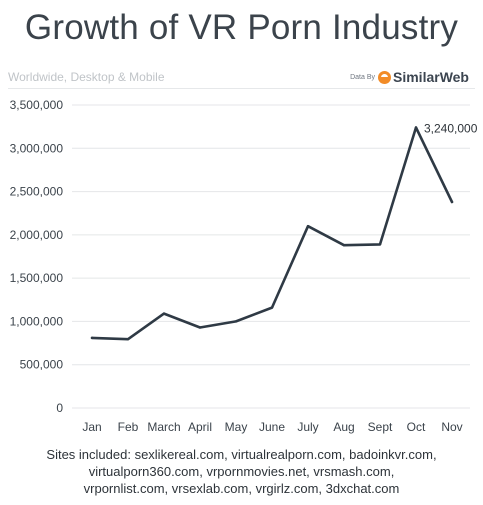 This screenshot has height=505, width=483. What do you see at coordinates (42, 365) in the screenshot?
I see `y-tick-label: 500,000` at bounding box center [42, 365].